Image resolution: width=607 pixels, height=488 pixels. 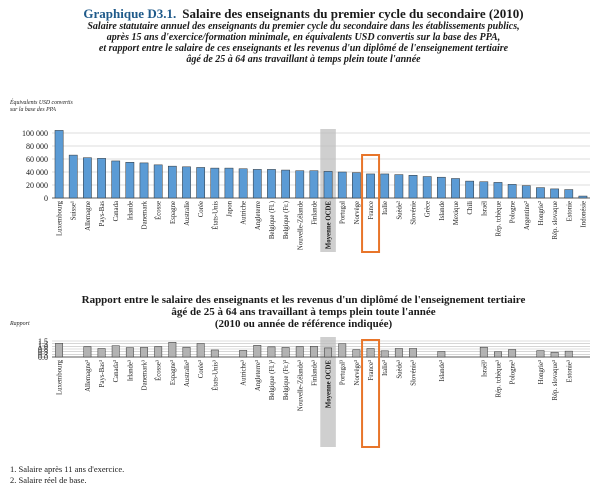 What do you see at coordinates (244, 373) in the screenshot?
I see `category-label: Autriche³` at bounding box center [244, 373].